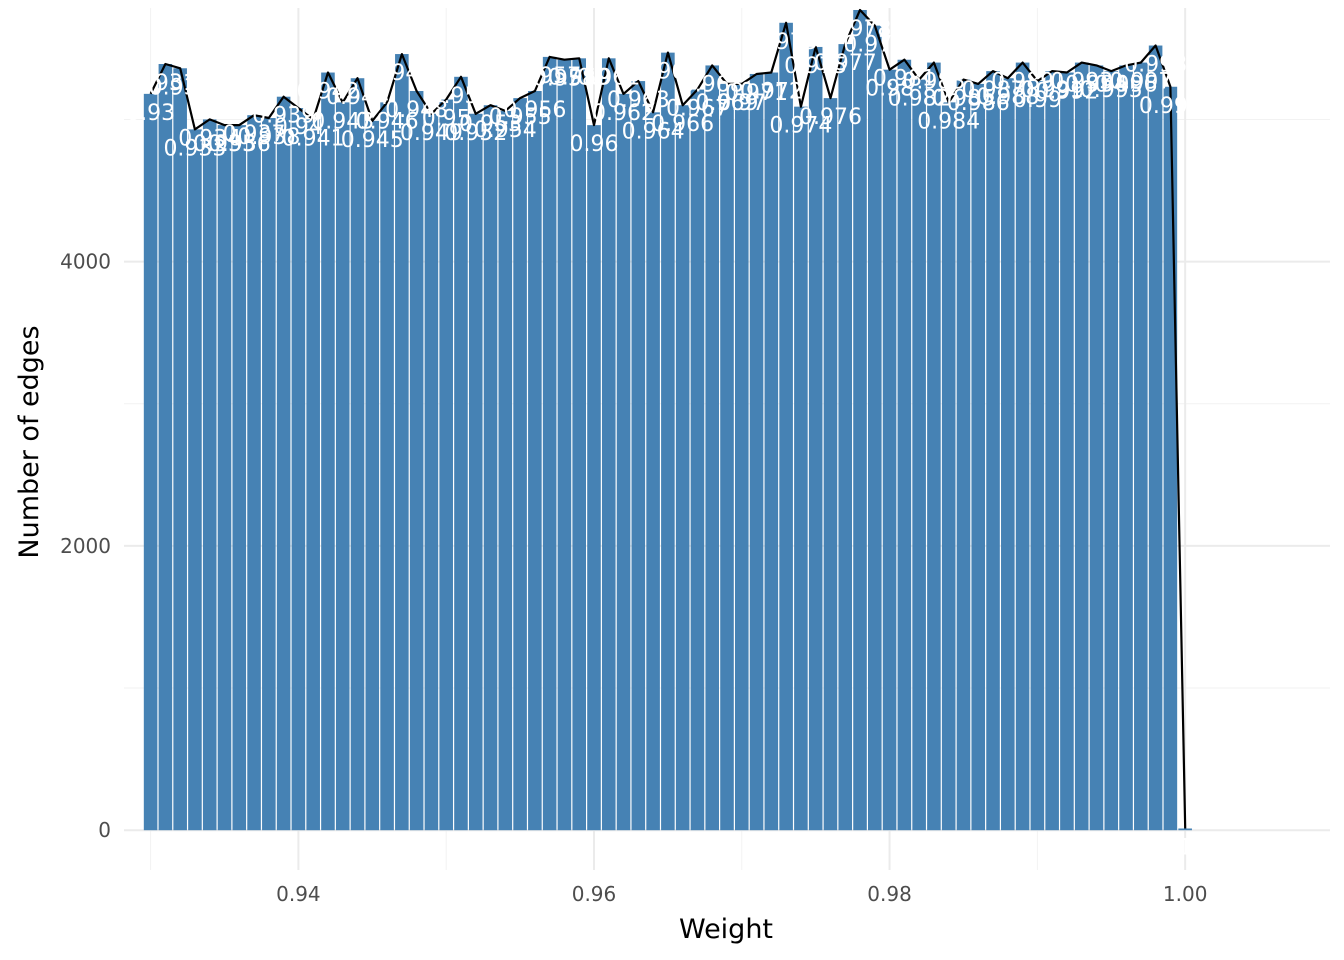  Describe the element at coordinates (1022, 82) in the screenshot. I see `bar-value-label: 0.989` at that location.